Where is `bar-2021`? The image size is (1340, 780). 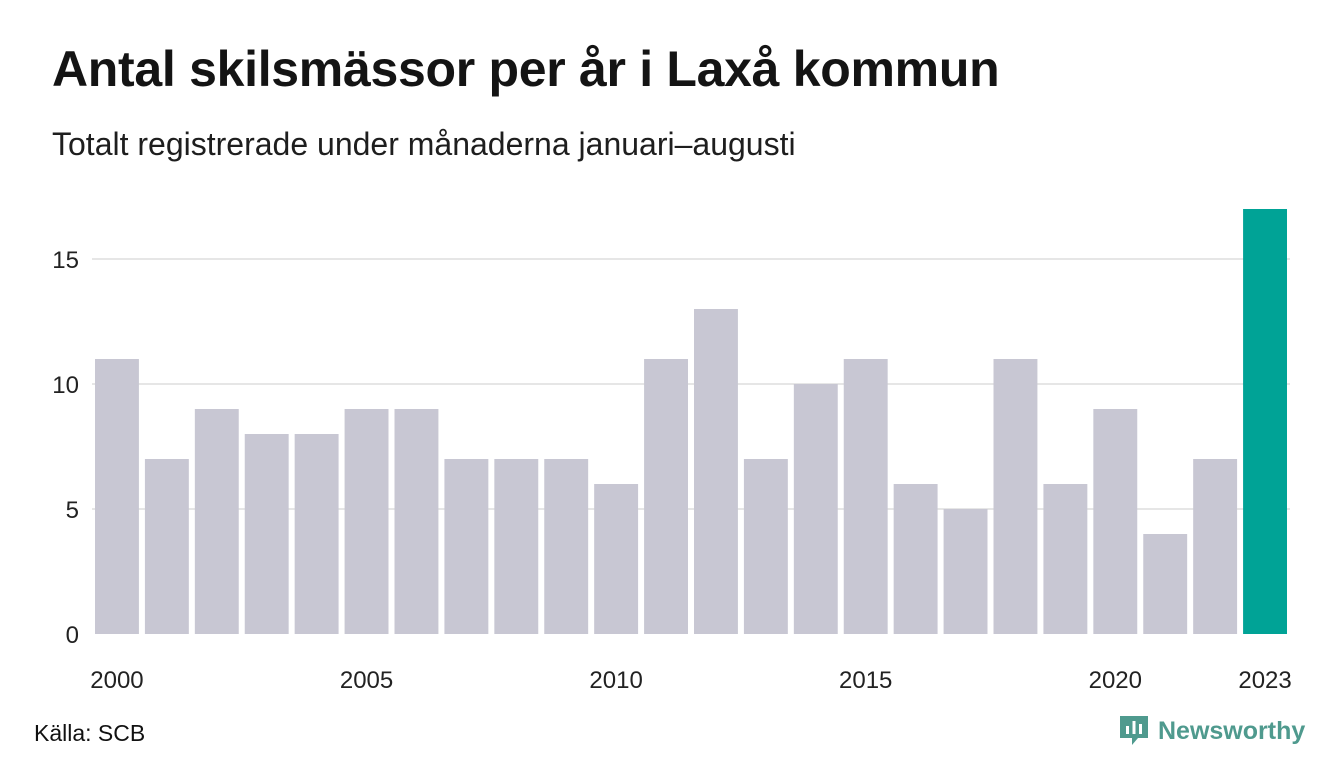 bar-2021 is located at coordinates (1165, 584).